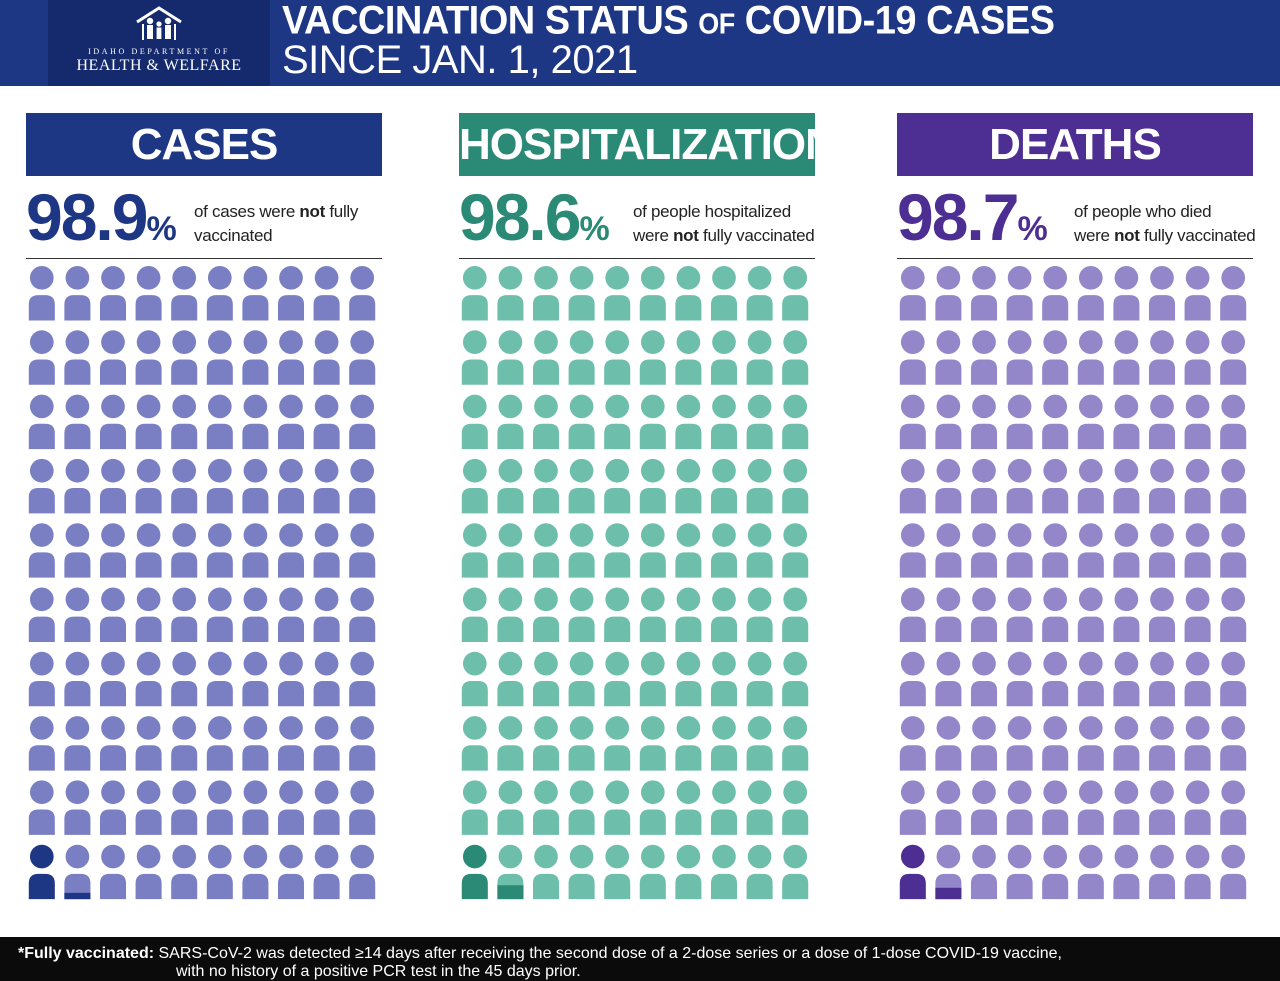  I want to click on deaths-percent: 98.7%, so click(972, 217).